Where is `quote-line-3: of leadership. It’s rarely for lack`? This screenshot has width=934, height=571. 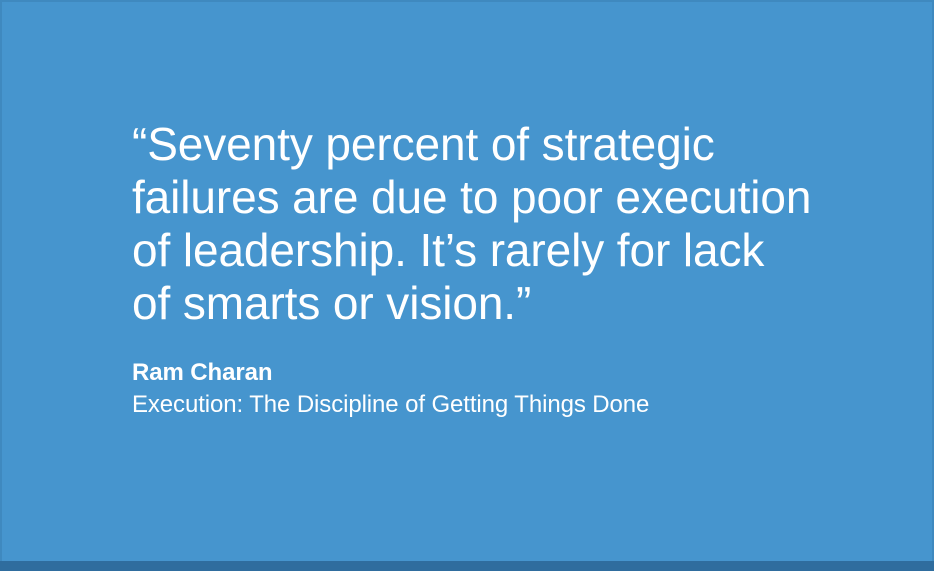 quote-line-3: of leadership. It’s rarely for lack is located at coordinates (448, 250).